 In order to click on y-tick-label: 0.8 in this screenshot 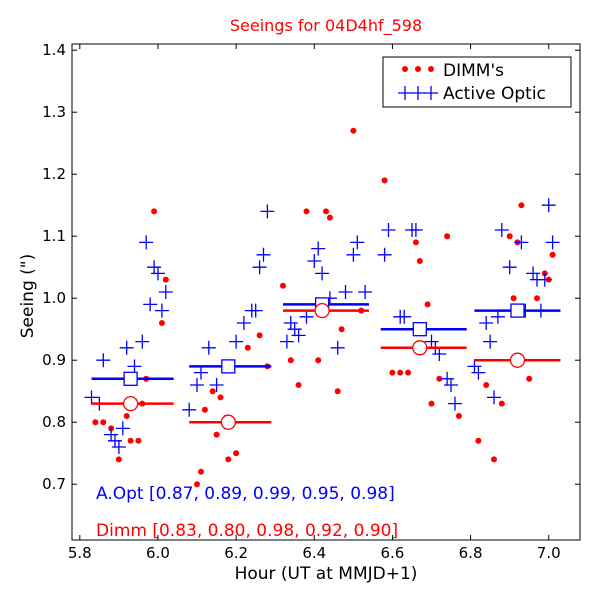, I will do `click(54, 422)`.